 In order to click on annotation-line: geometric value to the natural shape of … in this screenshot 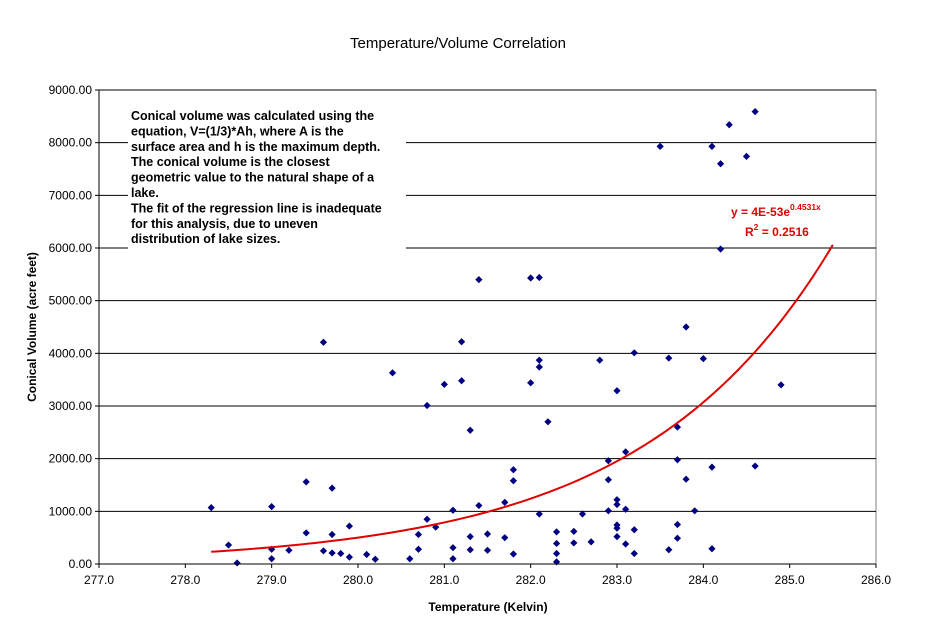, I will do `click(253, 178)`.